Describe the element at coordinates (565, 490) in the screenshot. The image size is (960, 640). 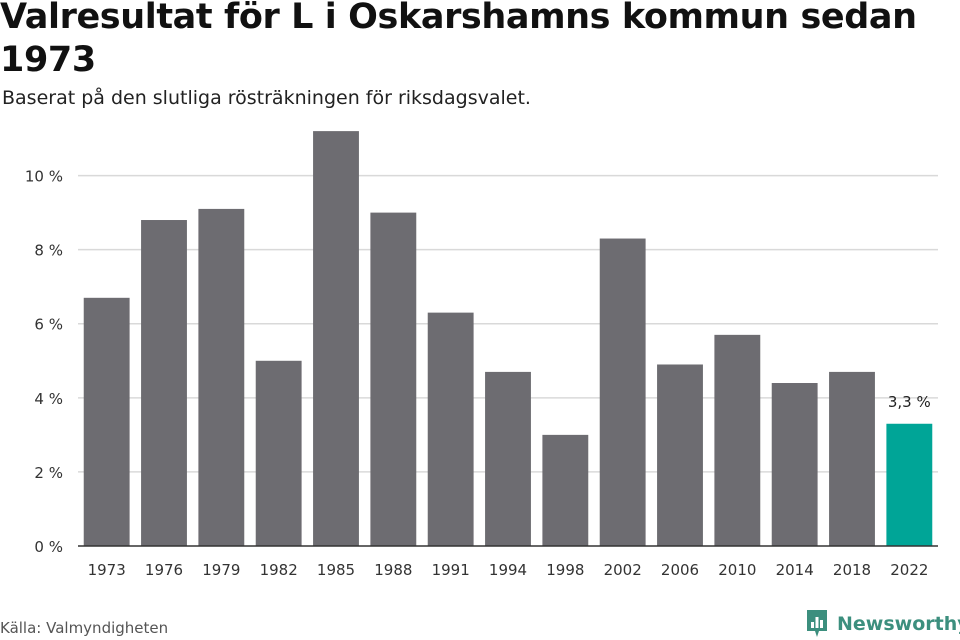
I see `bar-1998` at that location.